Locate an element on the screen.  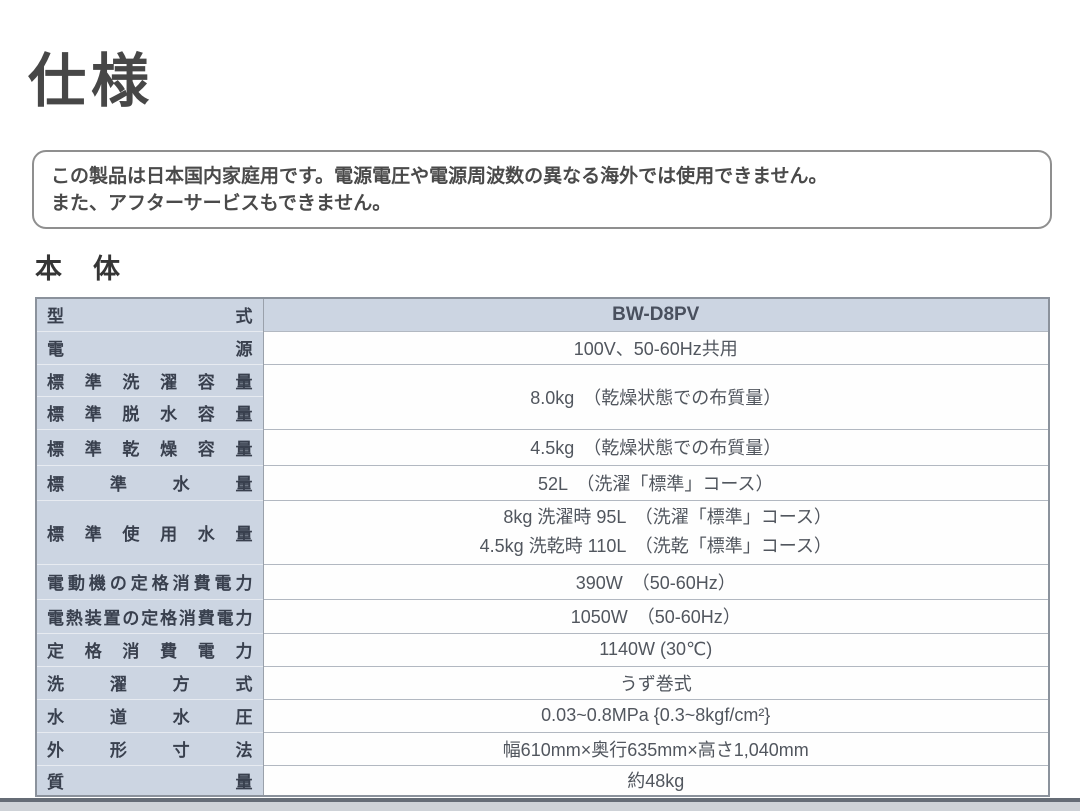
table-row-motor-power: 電動機の定格消費電力 390W （50-60Hz） is located at coordinates (542, 581).